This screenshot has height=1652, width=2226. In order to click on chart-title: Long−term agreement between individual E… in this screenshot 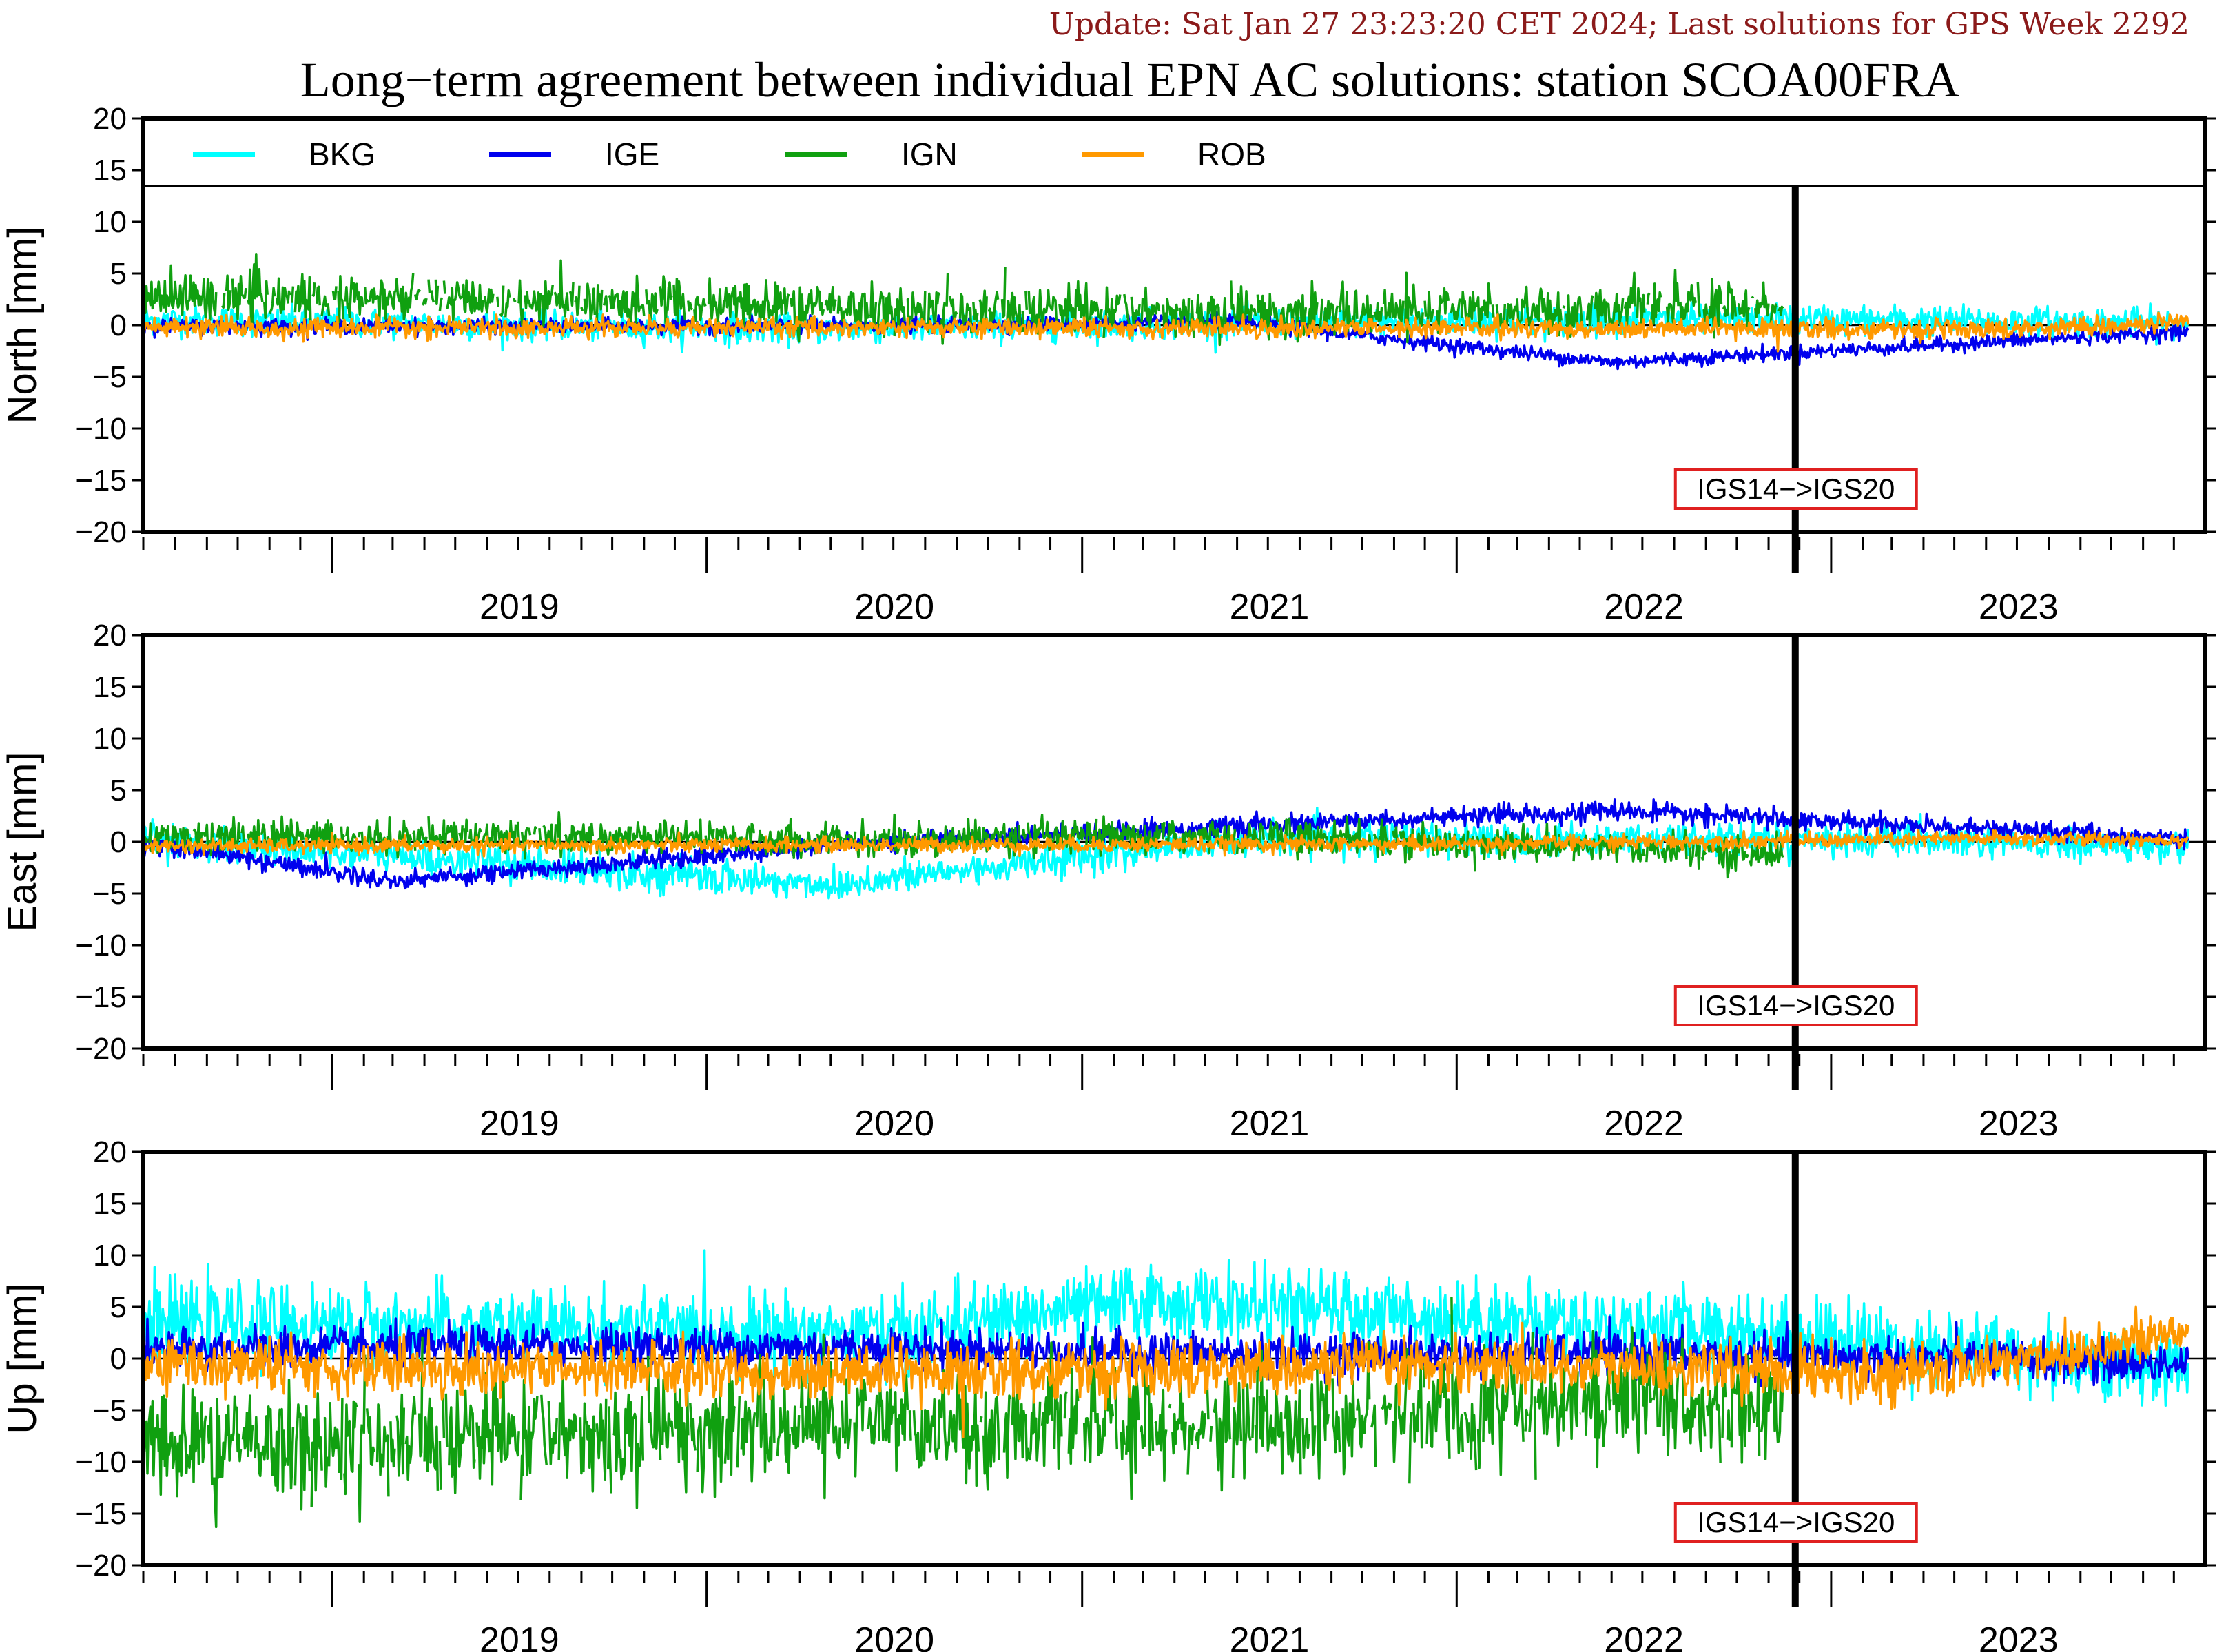, I will do `click(1129, 79)`.